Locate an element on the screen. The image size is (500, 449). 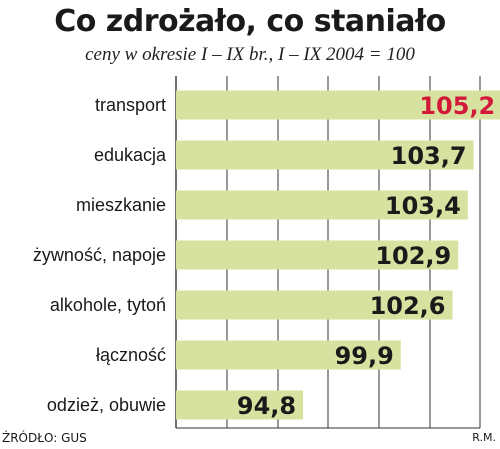
value-label: 99,9 is located at coordinates (364, 356).